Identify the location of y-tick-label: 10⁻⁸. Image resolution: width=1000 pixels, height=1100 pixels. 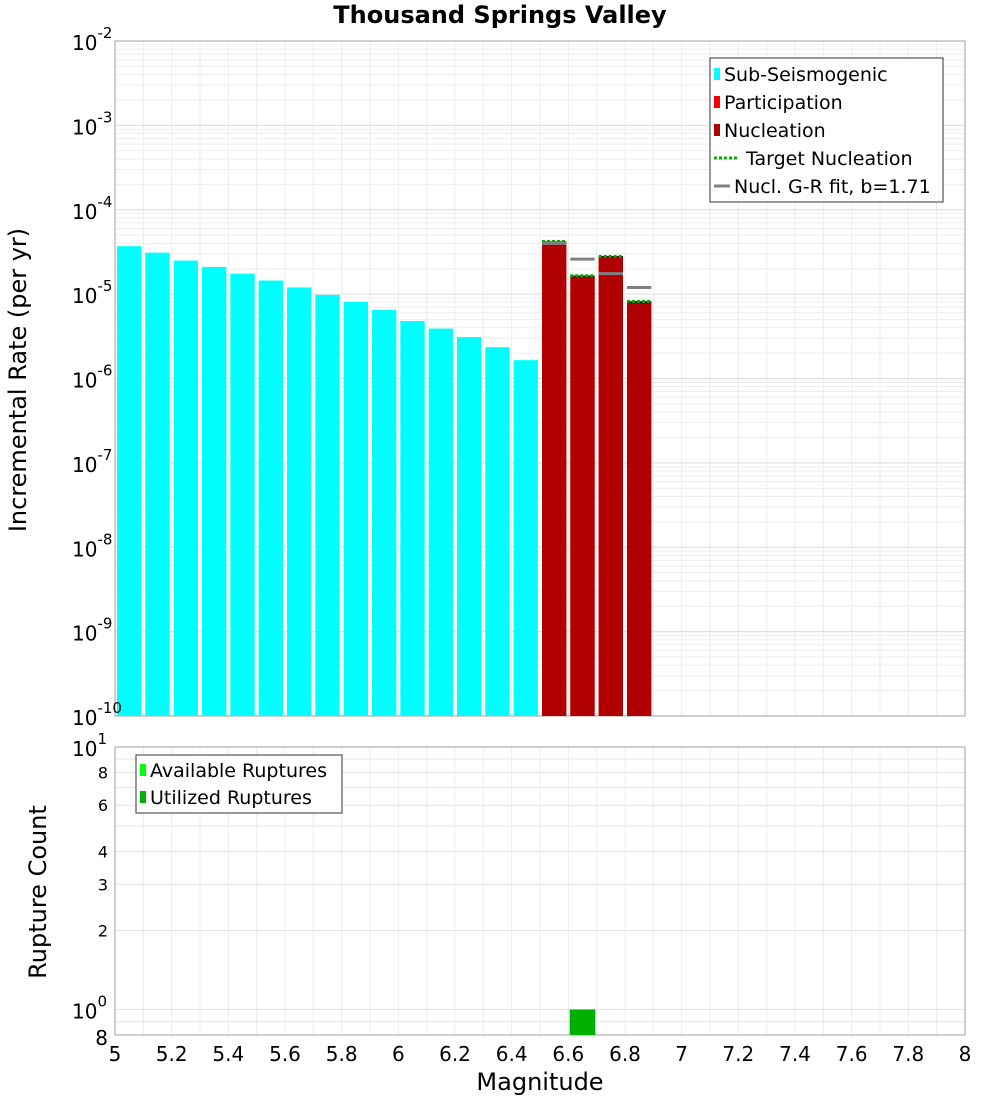
(92, 545).